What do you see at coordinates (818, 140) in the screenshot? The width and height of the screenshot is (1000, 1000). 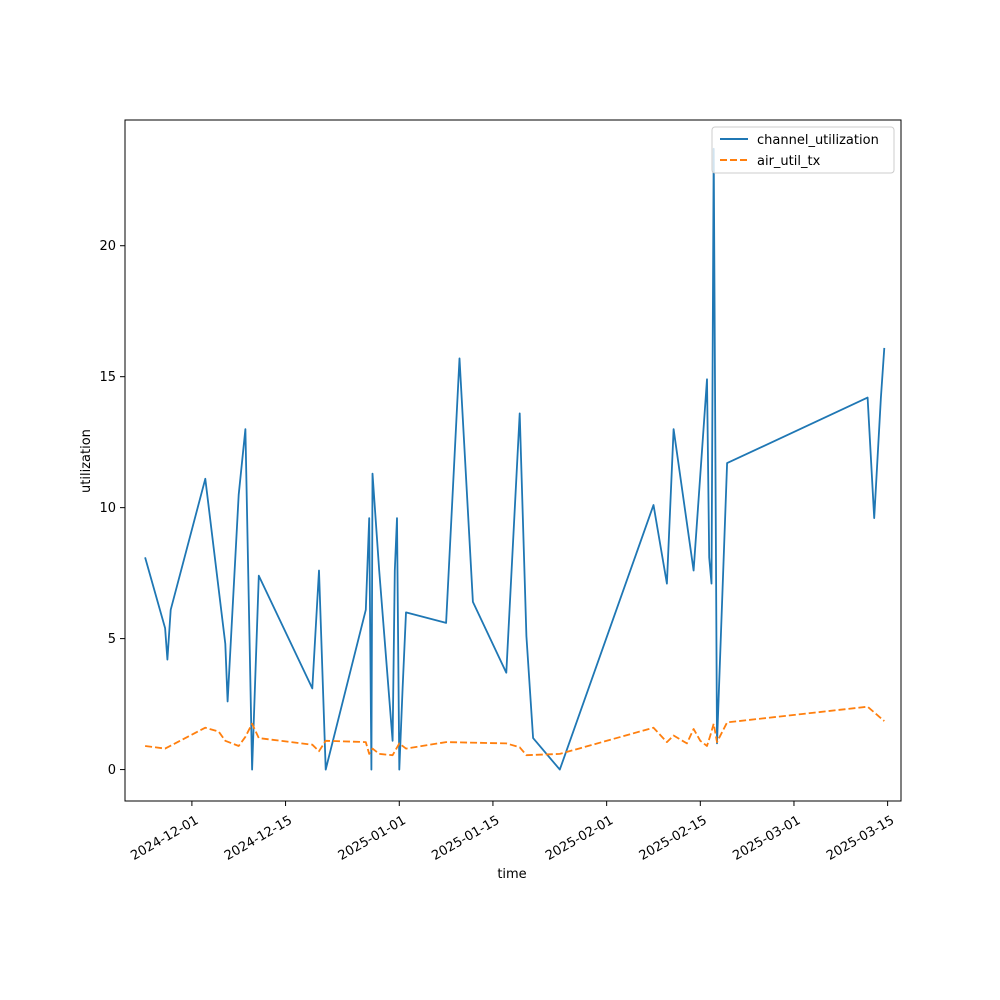 I see `legend-label-channel-utilization: channel_utilization` at bounding box center [818, 140].